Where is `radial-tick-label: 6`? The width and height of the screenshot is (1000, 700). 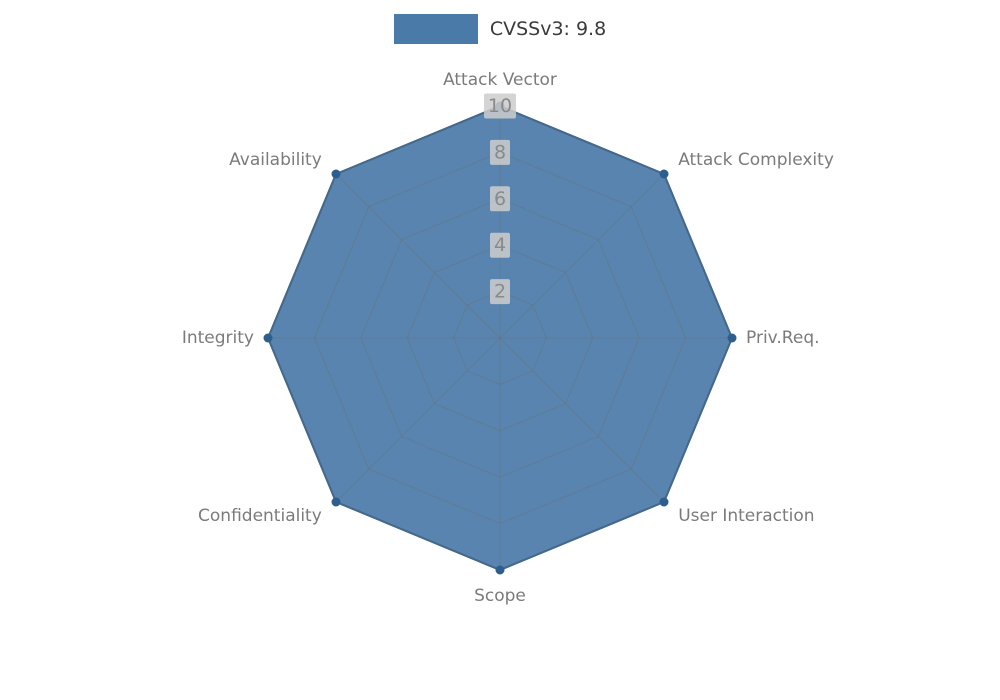
radial-tick-label: 6 is located at coordinates (500, 199).